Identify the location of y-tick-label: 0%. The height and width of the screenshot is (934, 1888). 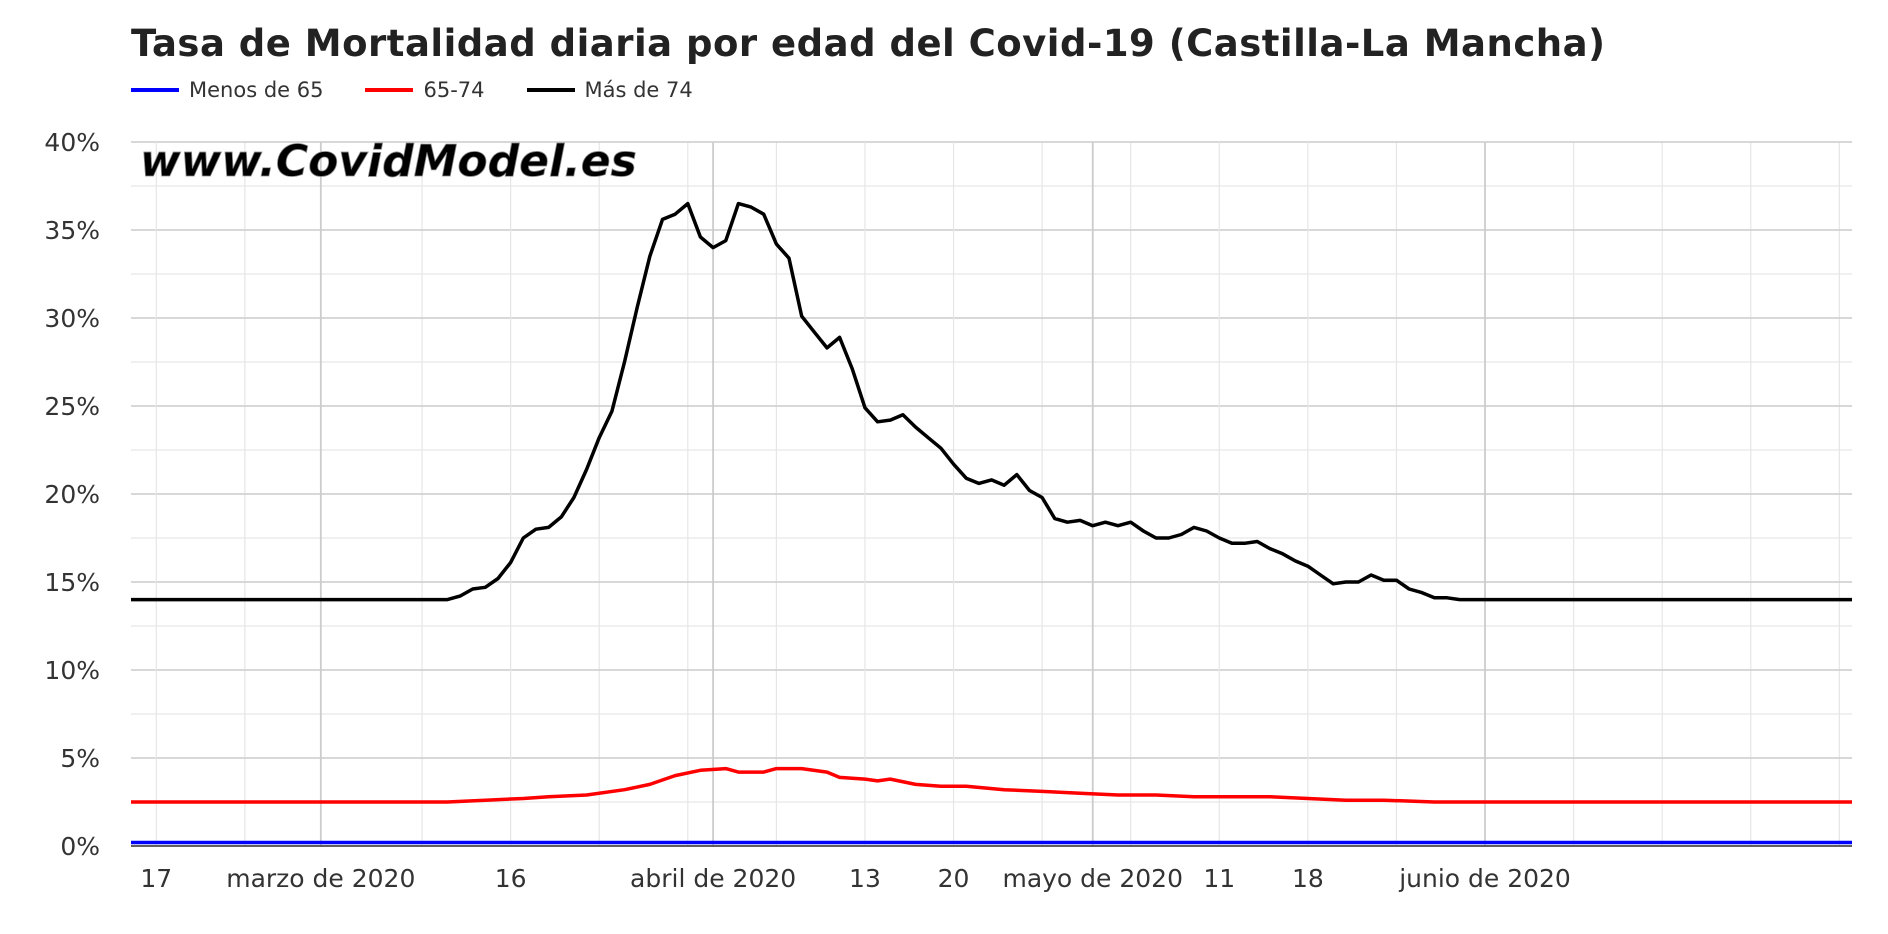
(80, 846).